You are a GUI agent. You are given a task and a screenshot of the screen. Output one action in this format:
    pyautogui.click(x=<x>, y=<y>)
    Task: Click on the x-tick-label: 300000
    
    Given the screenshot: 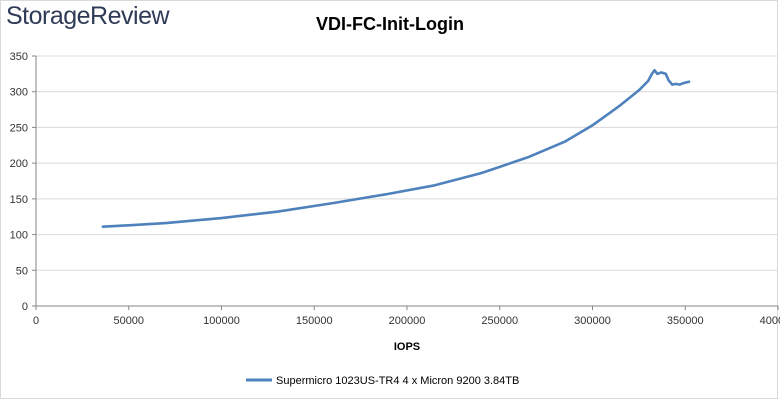 What is the action you would take?
    pyautogui.click(x=592, y=321)
    